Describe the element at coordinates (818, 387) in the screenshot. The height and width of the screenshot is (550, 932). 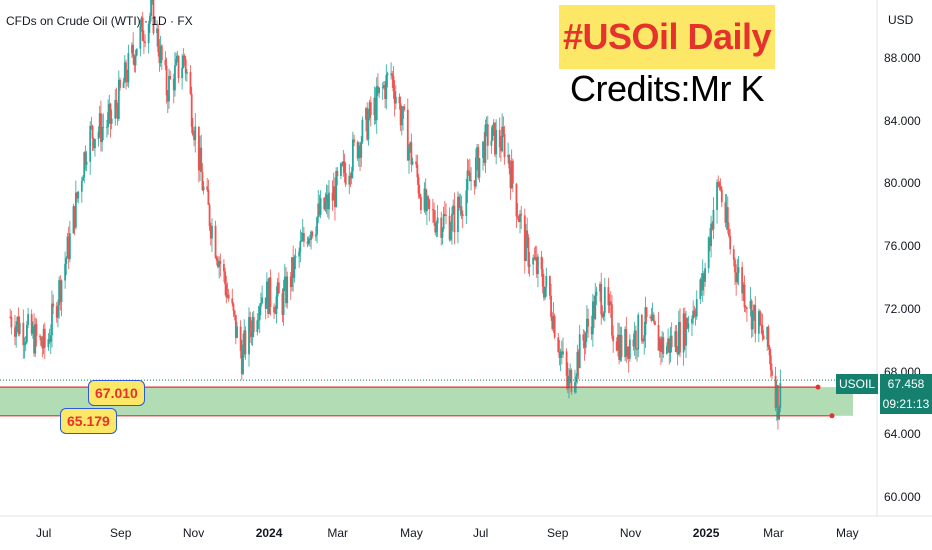
I see `upper-level-handle` at that location.